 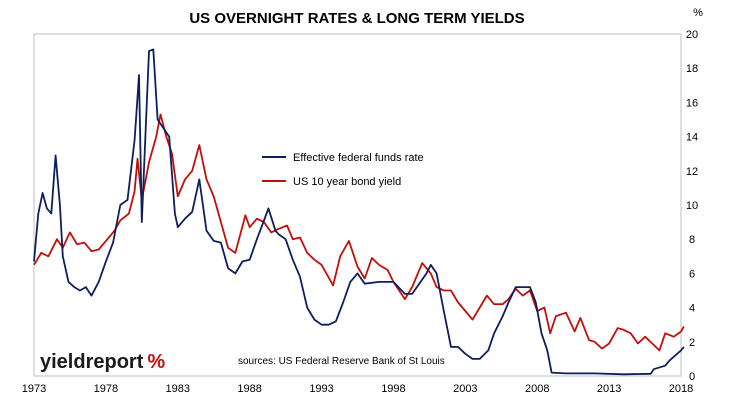 What do you see at coordinates (692, 274) in the screenshot?
I see `y-tick-label: 6` at bounding box center [692, 274].